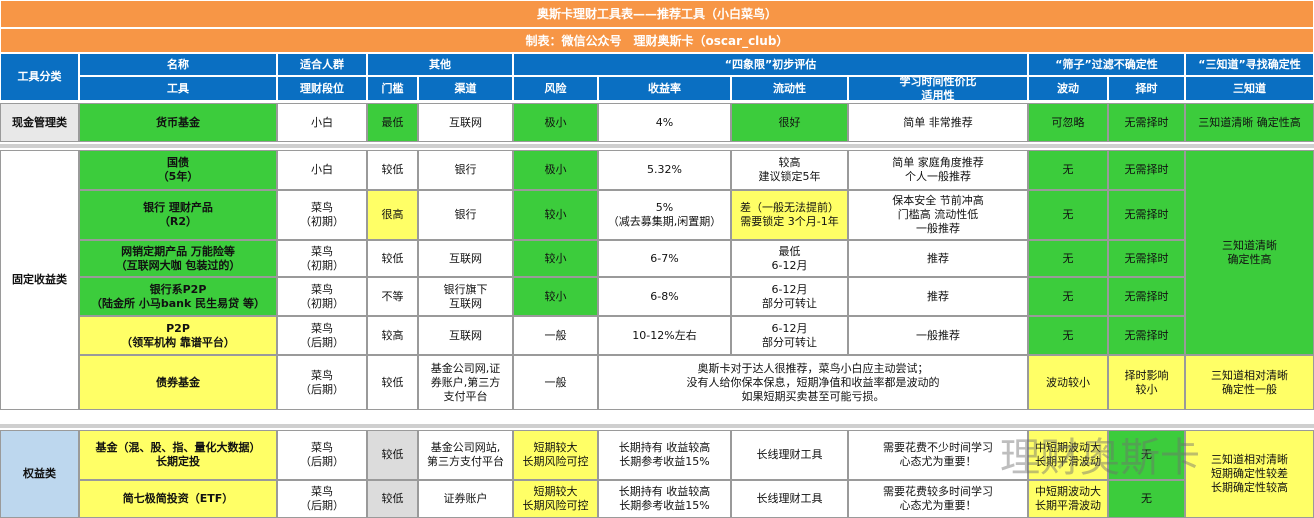 The image size is (1314, 518). Describe the element at coordinates (664, 170) in the screenshot. I see `return-cell: 5.32%` at that location.